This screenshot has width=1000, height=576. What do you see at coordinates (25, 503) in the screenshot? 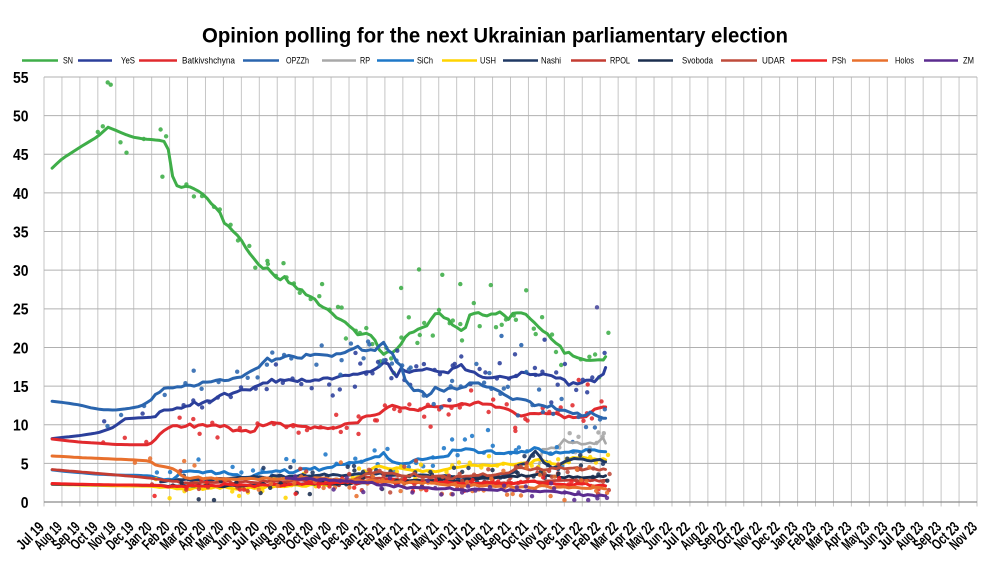
I see `svg-text: 0` at bounding box center [25, 503].